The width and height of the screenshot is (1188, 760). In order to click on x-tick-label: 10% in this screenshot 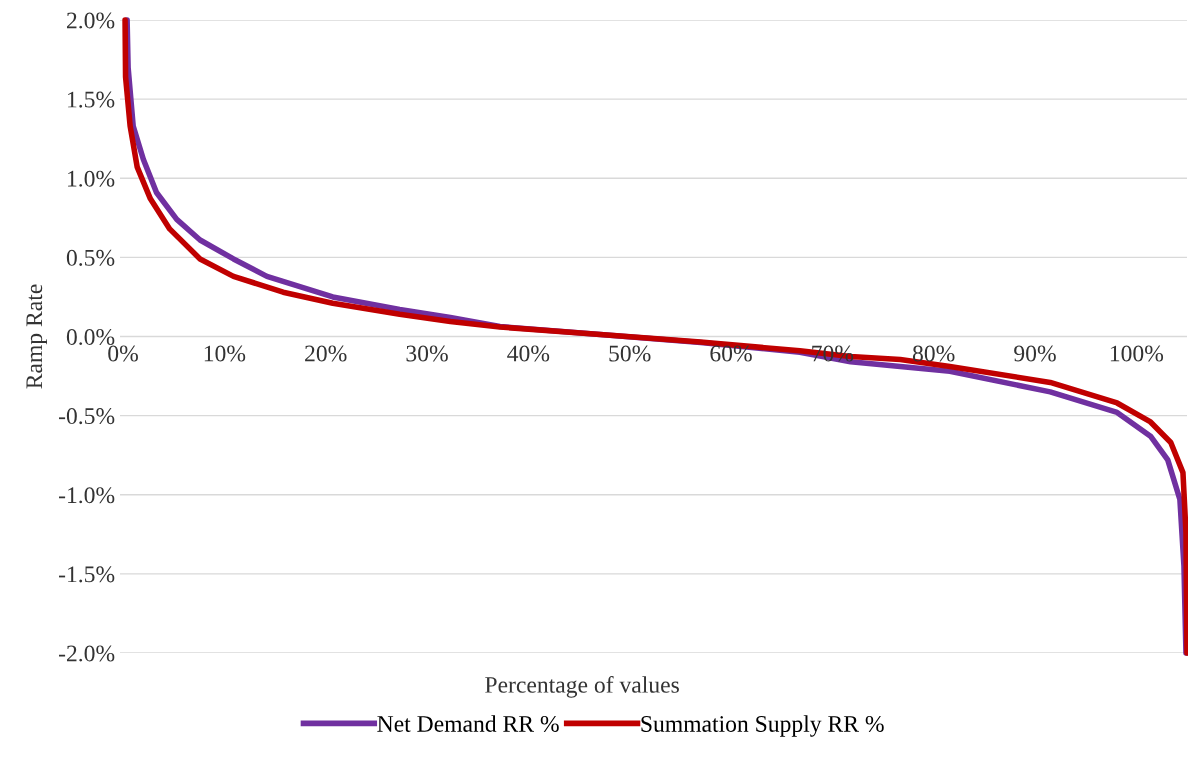, I will do `click(225, 353)`.